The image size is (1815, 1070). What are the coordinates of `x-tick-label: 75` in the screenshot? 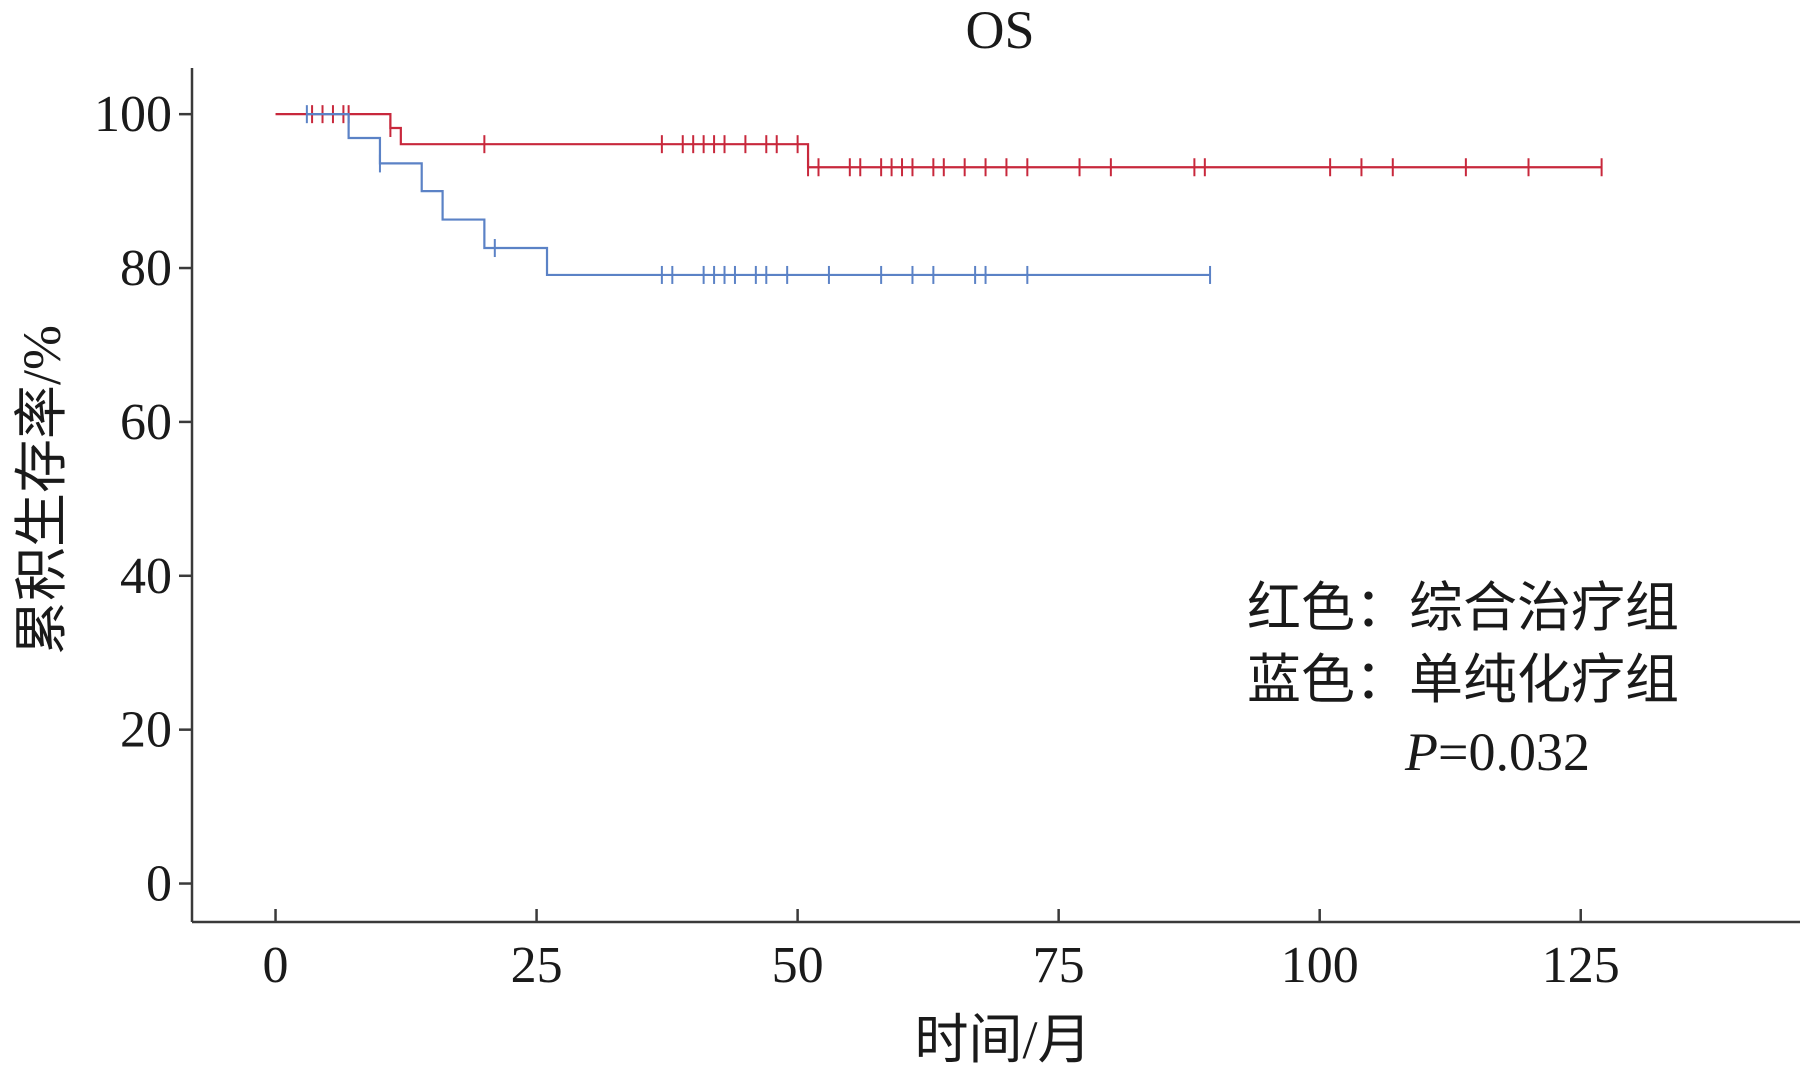 It's located at (1059, 965).